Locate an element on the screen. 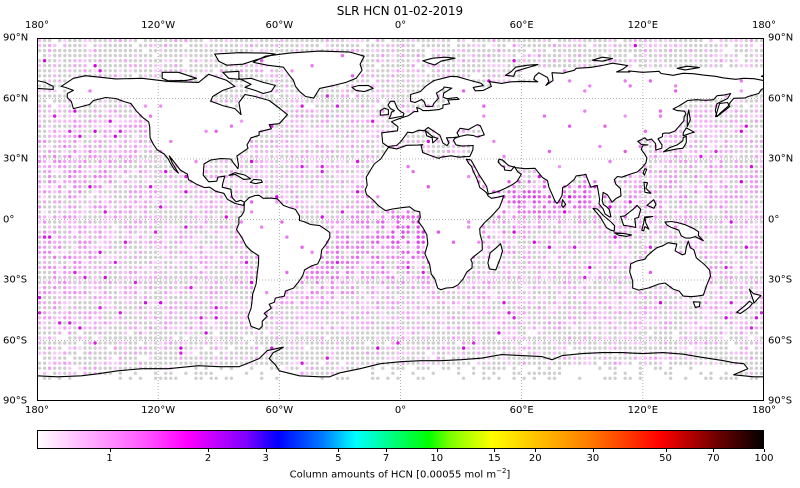 Image resolution: width=800 pixels, height=488 pixels. y-tick-label-right: 0° is located at coordinates (774, 219).